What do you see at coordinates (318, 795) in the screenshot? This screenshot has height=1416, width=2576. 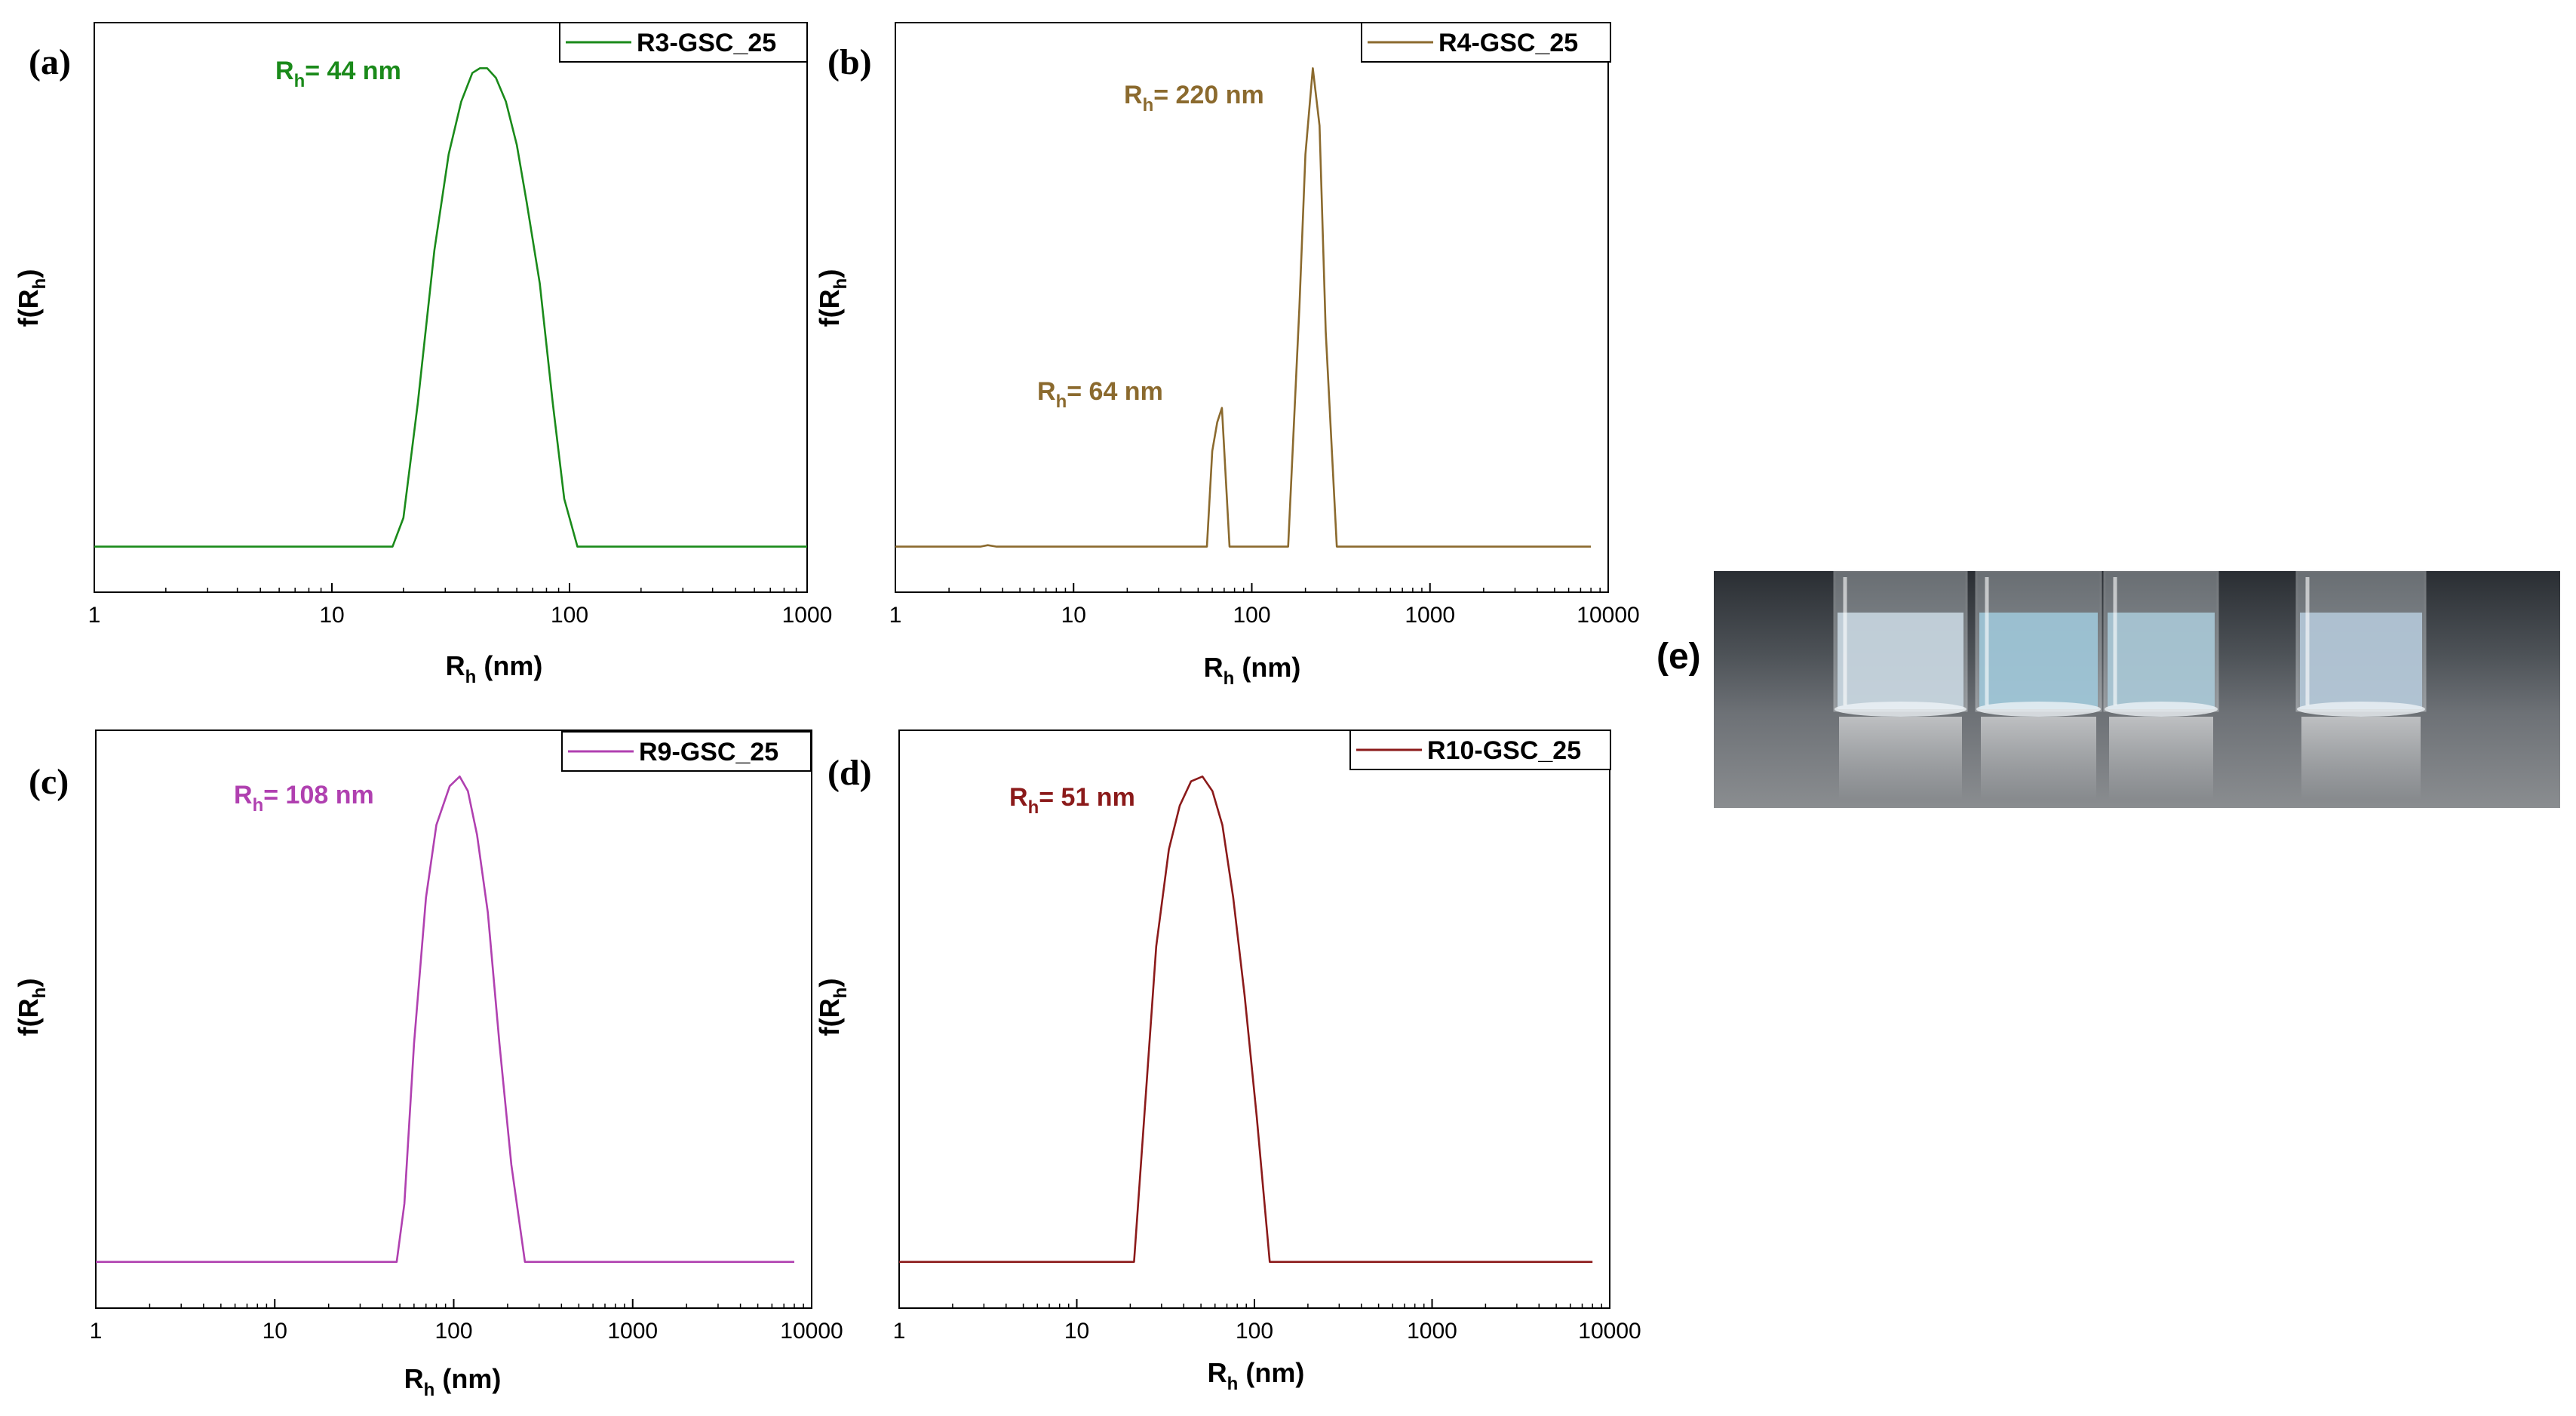 I see `annotation-value: = 108 nm` at bounding box center [318, 795].